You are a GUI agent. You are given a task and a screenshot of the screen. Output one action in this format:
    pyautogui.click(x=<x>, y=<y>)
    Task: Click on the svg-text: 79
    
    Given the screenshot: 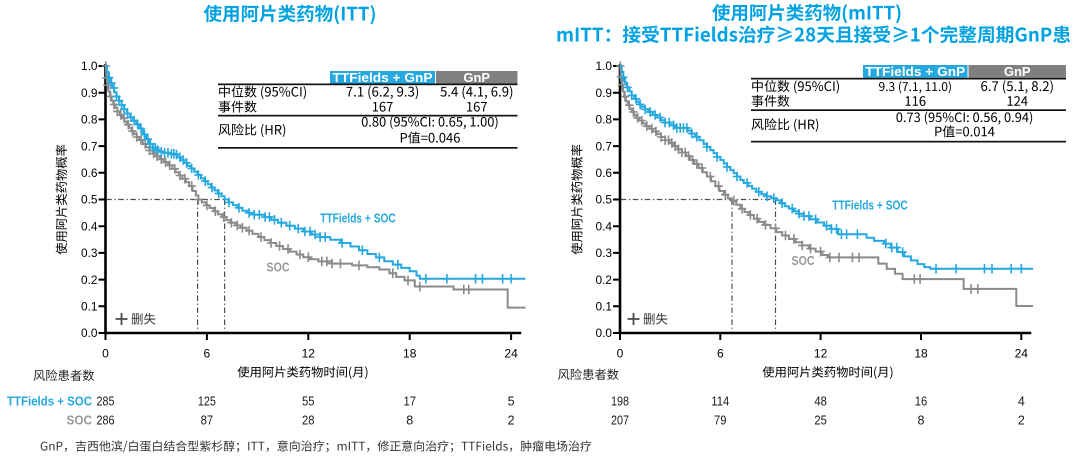 What is the action you would take?
    pyautogui.click(x=720, y=421)
    